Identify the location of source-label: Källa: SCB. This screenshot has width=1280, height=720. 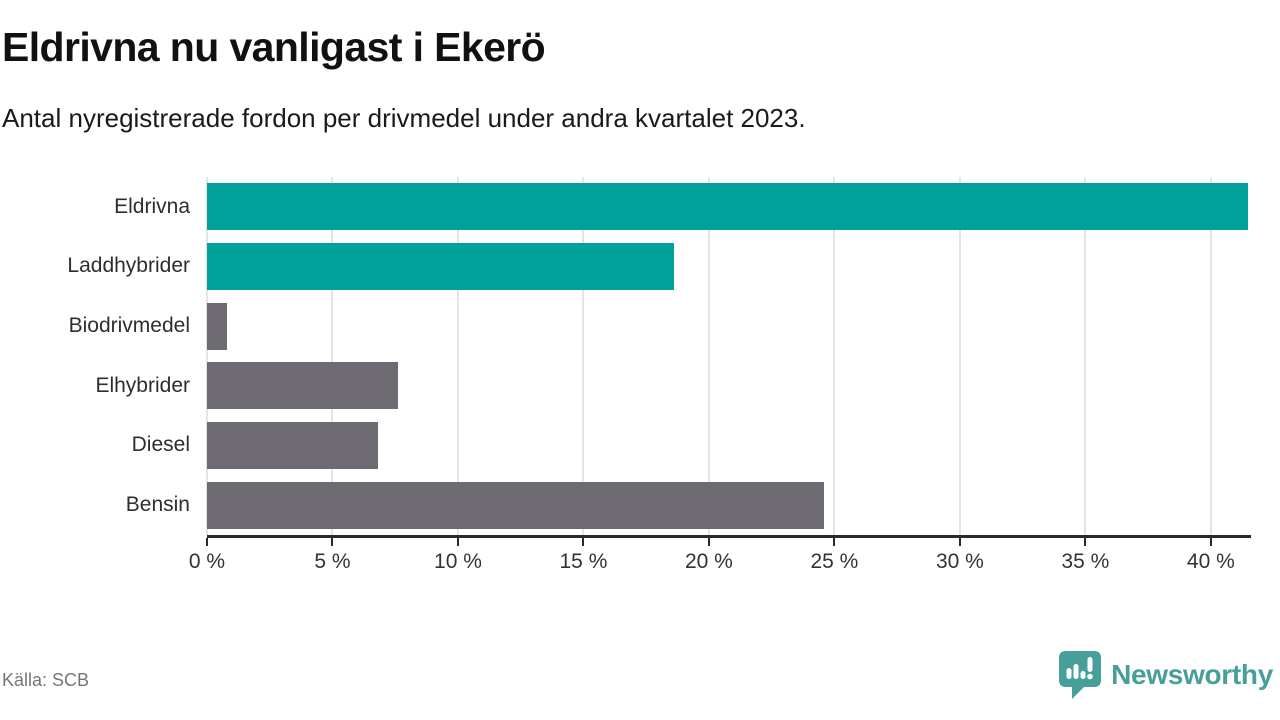
(46, 680).